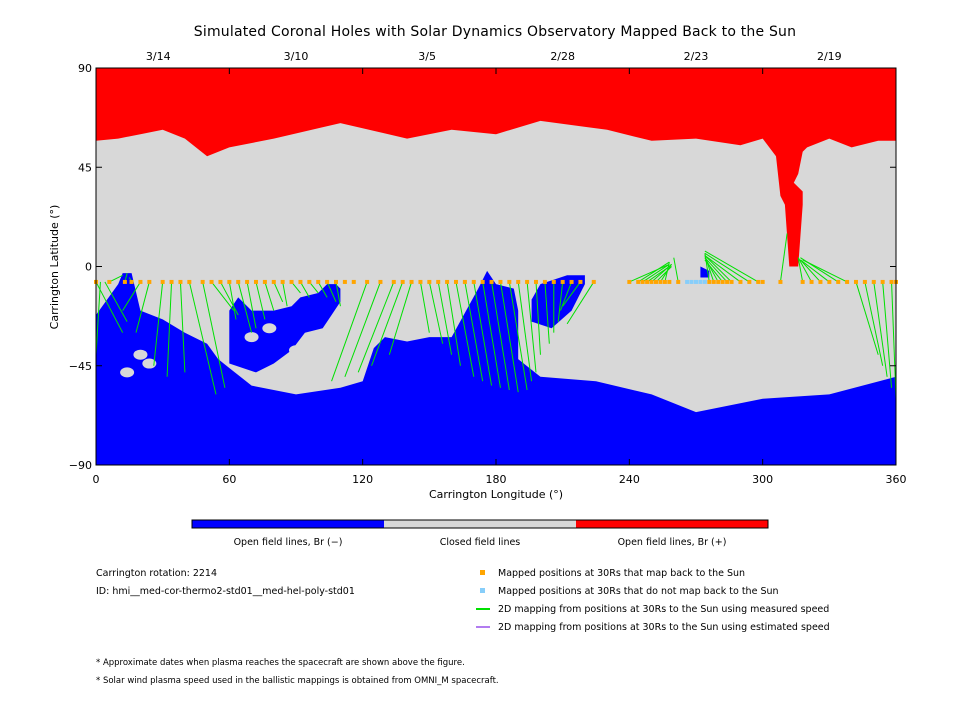  What do you see at coordinates (85, 68) in the screenshot?
I see `y-tick-label: 90` at bounding box center [85, 68].